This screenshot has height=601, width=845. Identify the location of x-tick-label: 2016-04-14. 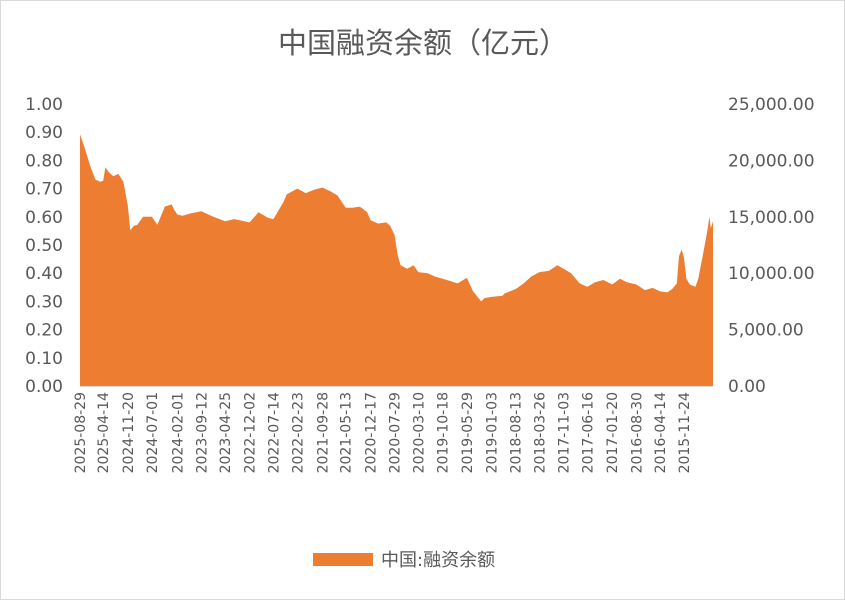
(661, 432).